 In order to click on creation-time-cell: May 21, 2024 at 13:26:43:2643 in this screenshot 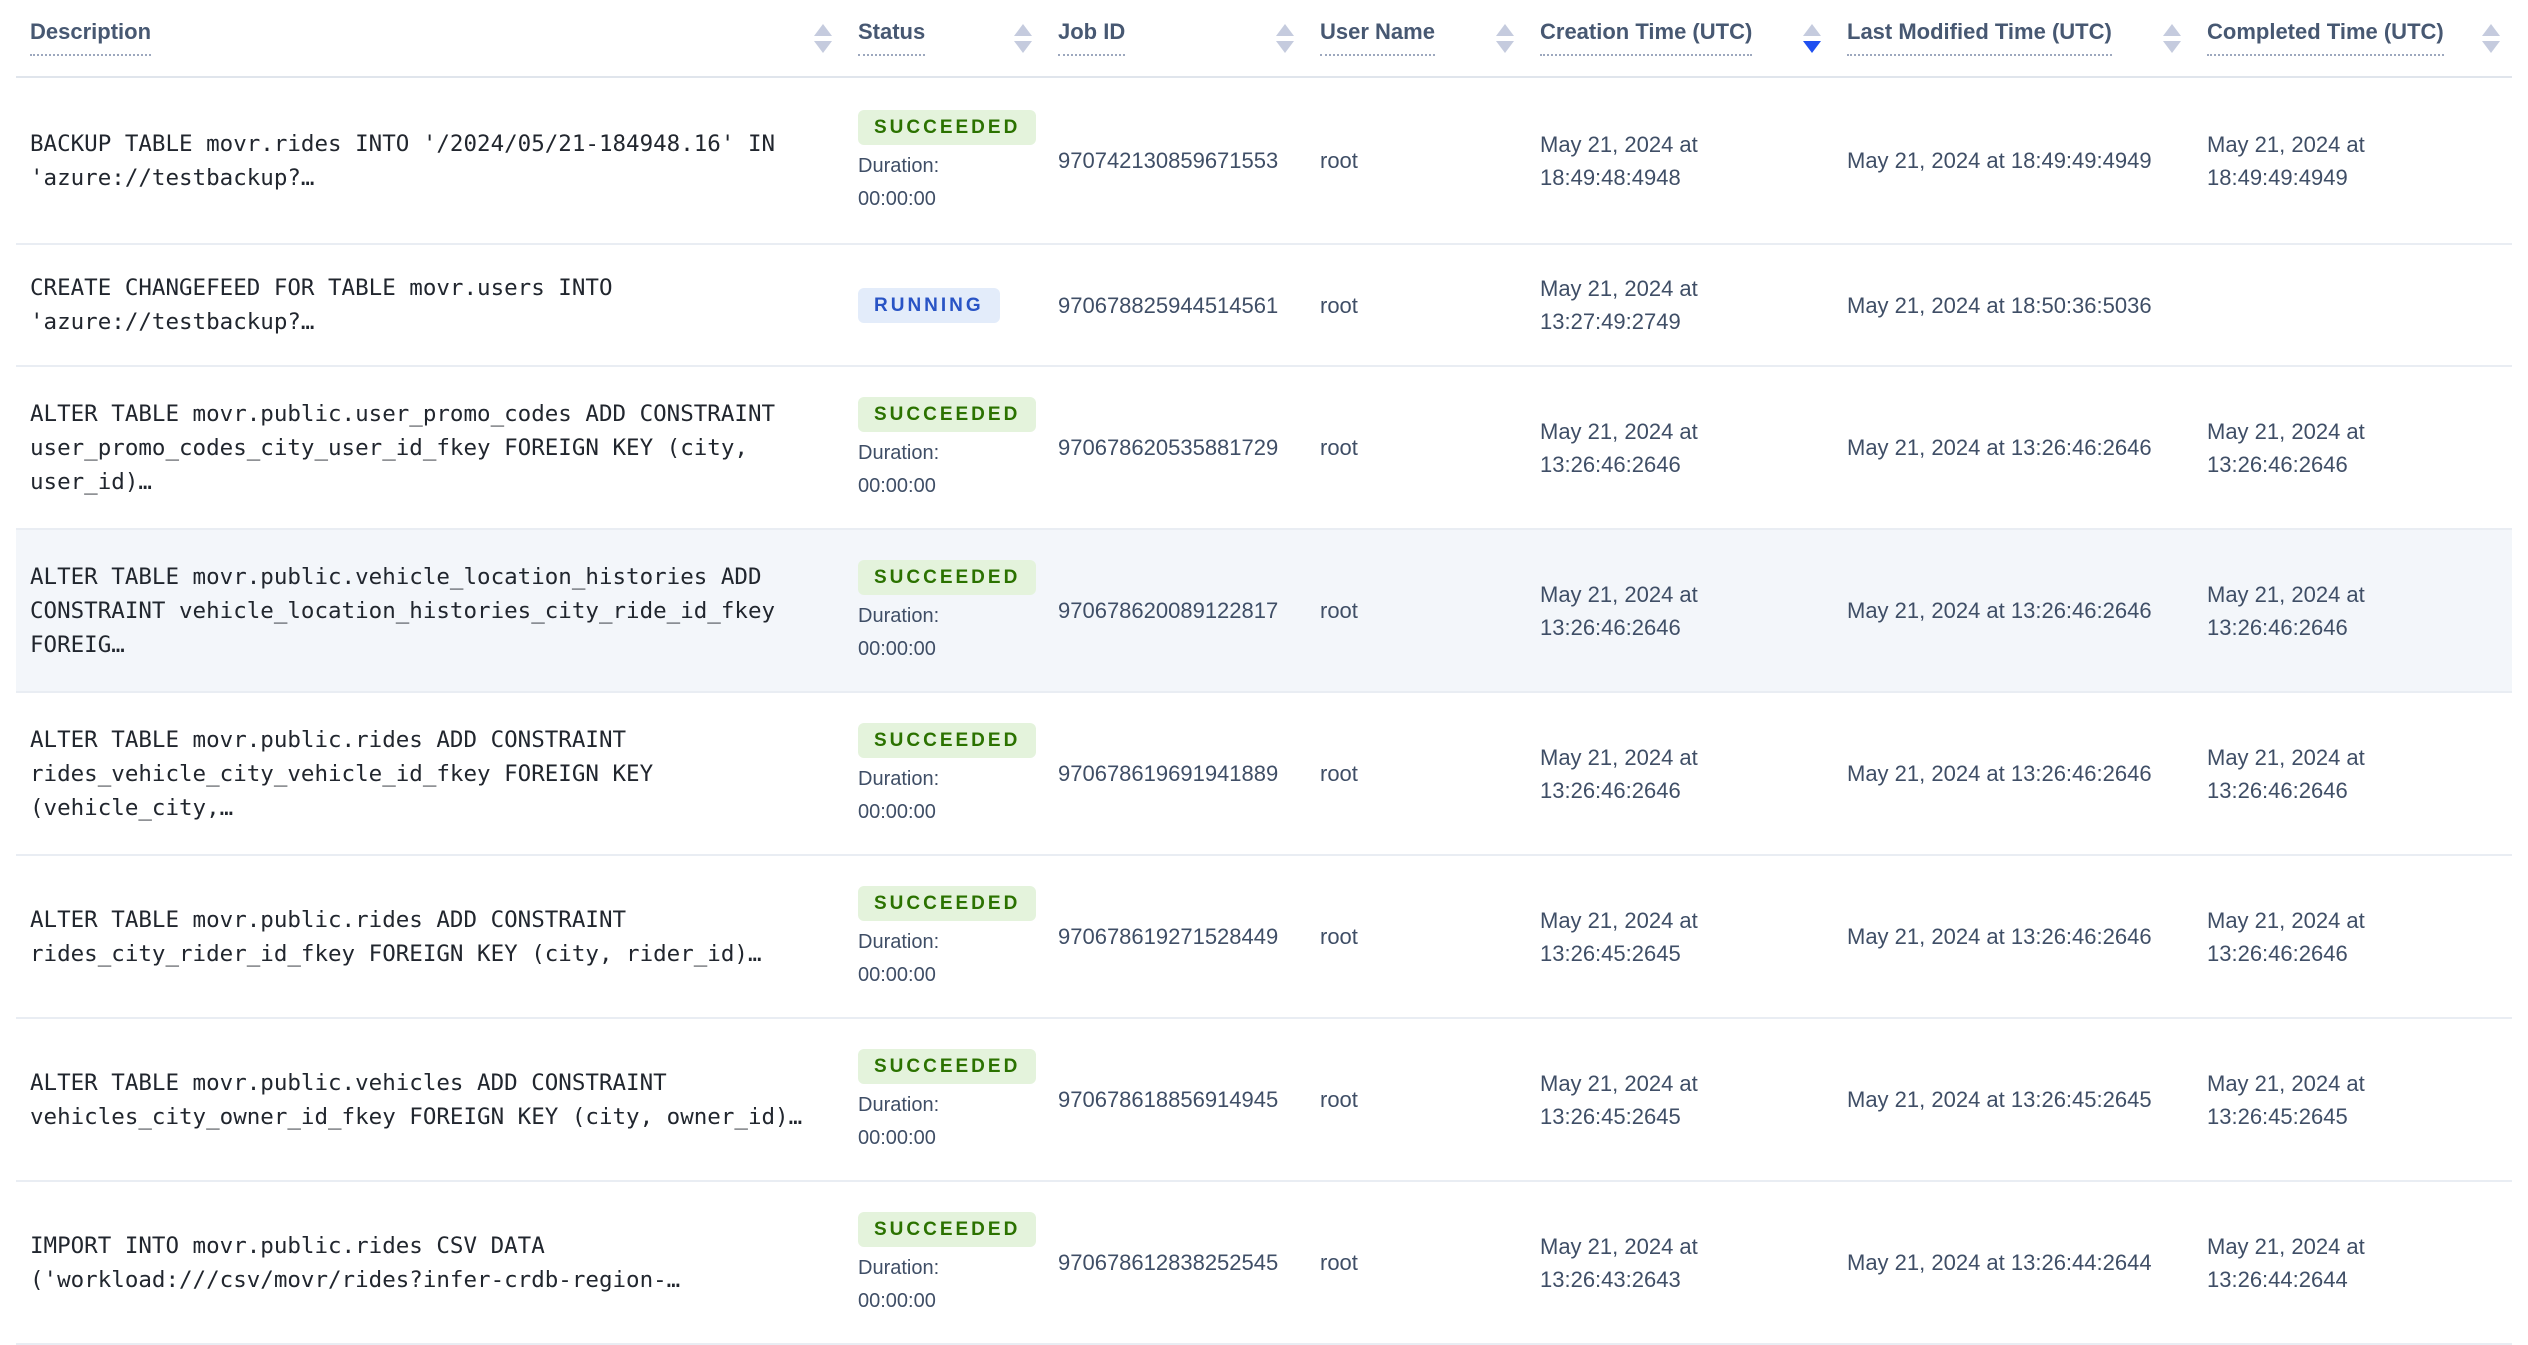, I will do `click(1679, 1262)`.